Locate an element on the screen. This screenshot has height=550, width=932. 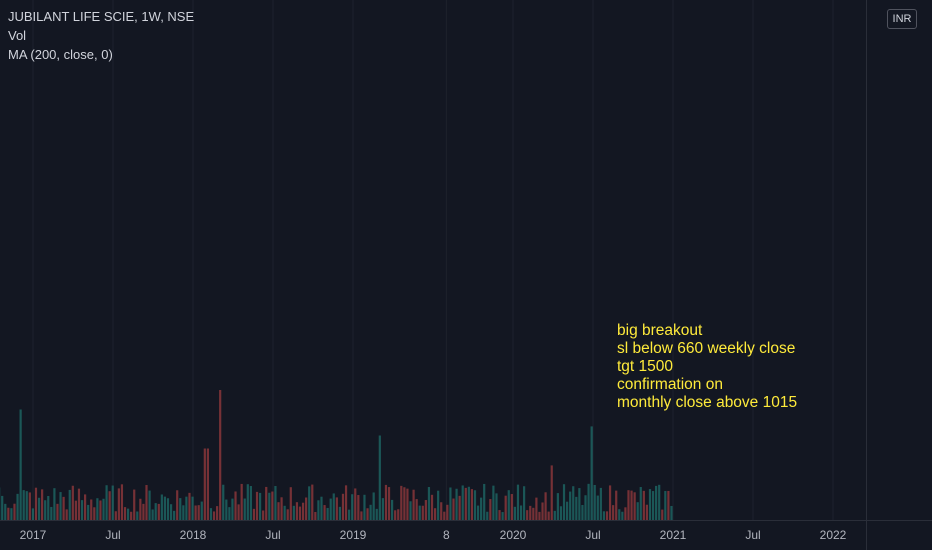
currency-button: INR is located at coordinates (902, 19).